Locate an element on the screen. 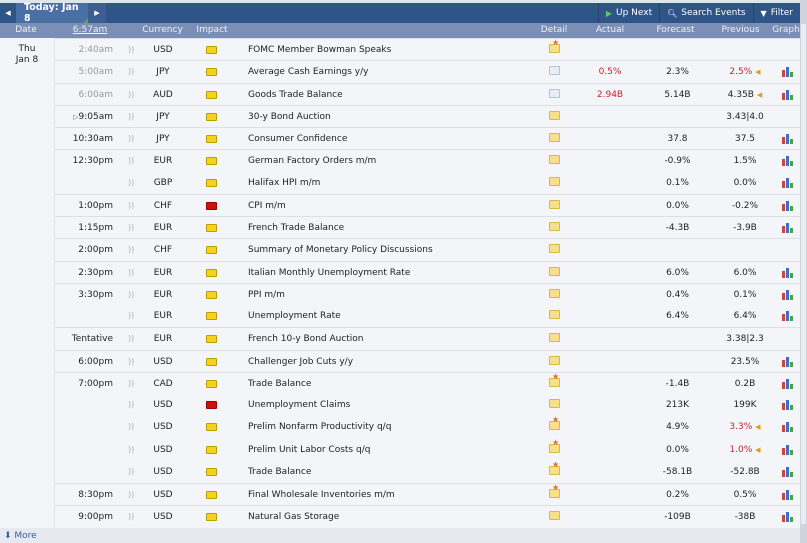  event-title: Consumer Confidence is located at coordinates (298, 139).